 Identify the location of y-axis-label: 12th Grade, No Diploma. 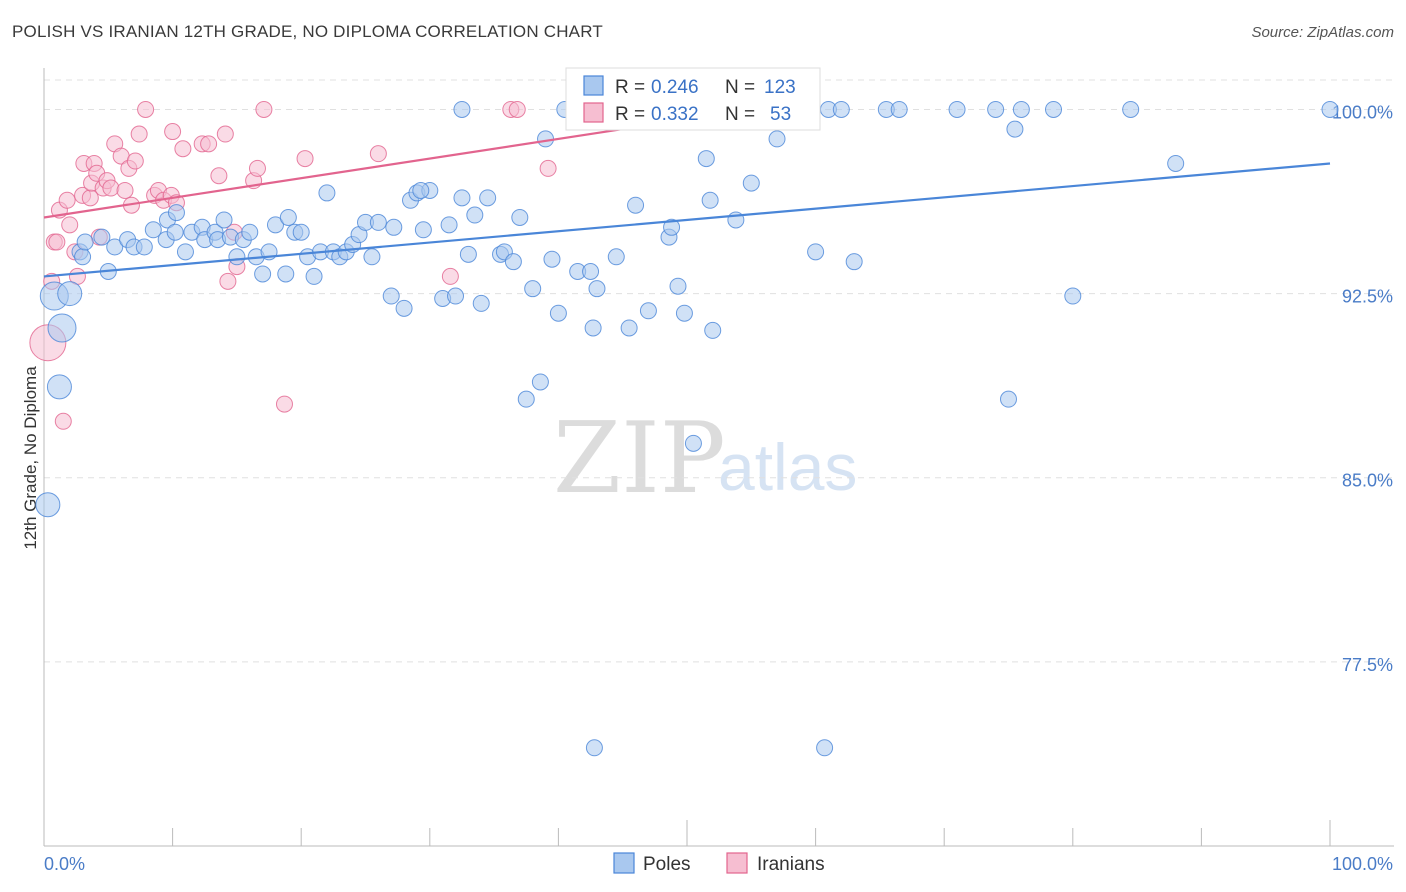
(30, 458).